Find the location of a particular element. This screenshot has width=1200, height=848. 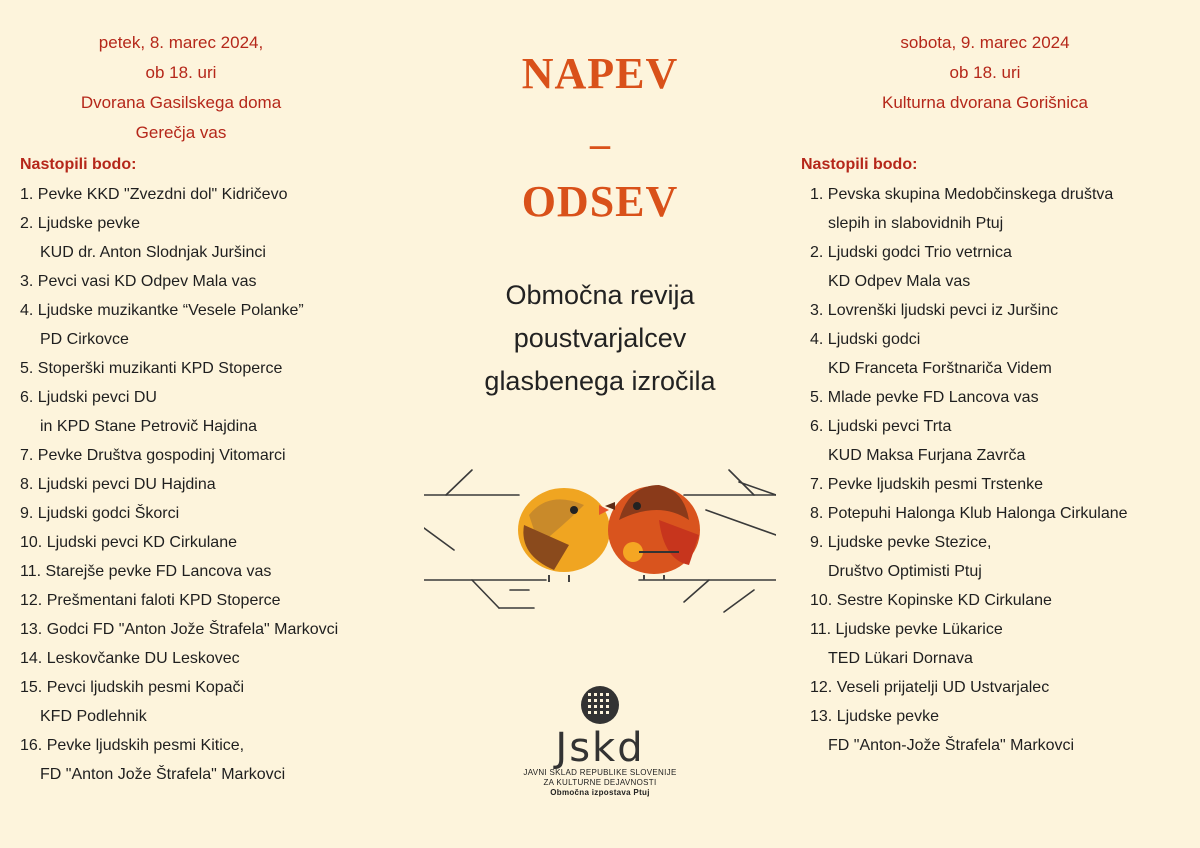

list-item: 10. Sestre Kopinske KD Cirkulane is located at coordinates (995, 600).